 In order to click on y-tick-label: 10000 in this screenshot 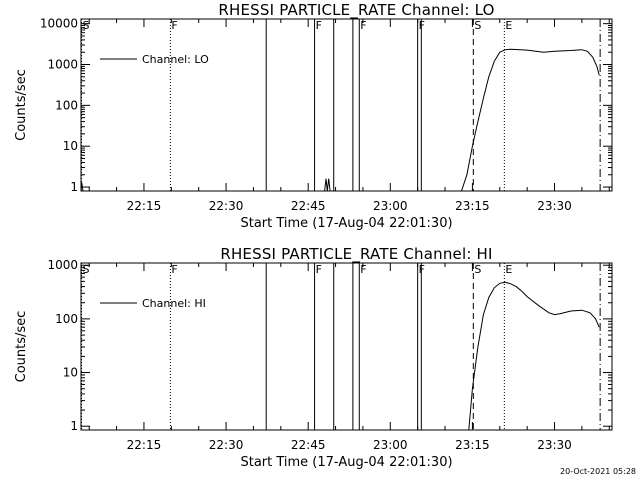, I will do `click(59, 24)`.